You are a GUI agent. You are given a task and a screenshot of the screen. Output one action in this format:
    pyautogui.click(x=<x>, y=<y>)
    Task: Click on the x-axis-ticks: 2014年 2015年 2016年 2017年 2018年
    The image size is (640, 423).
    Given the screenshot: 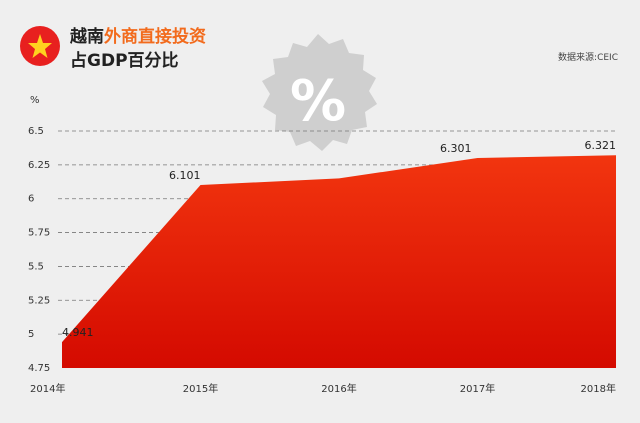 What is the action you would take?
    pyautogui.click(x=323, y=388)
    